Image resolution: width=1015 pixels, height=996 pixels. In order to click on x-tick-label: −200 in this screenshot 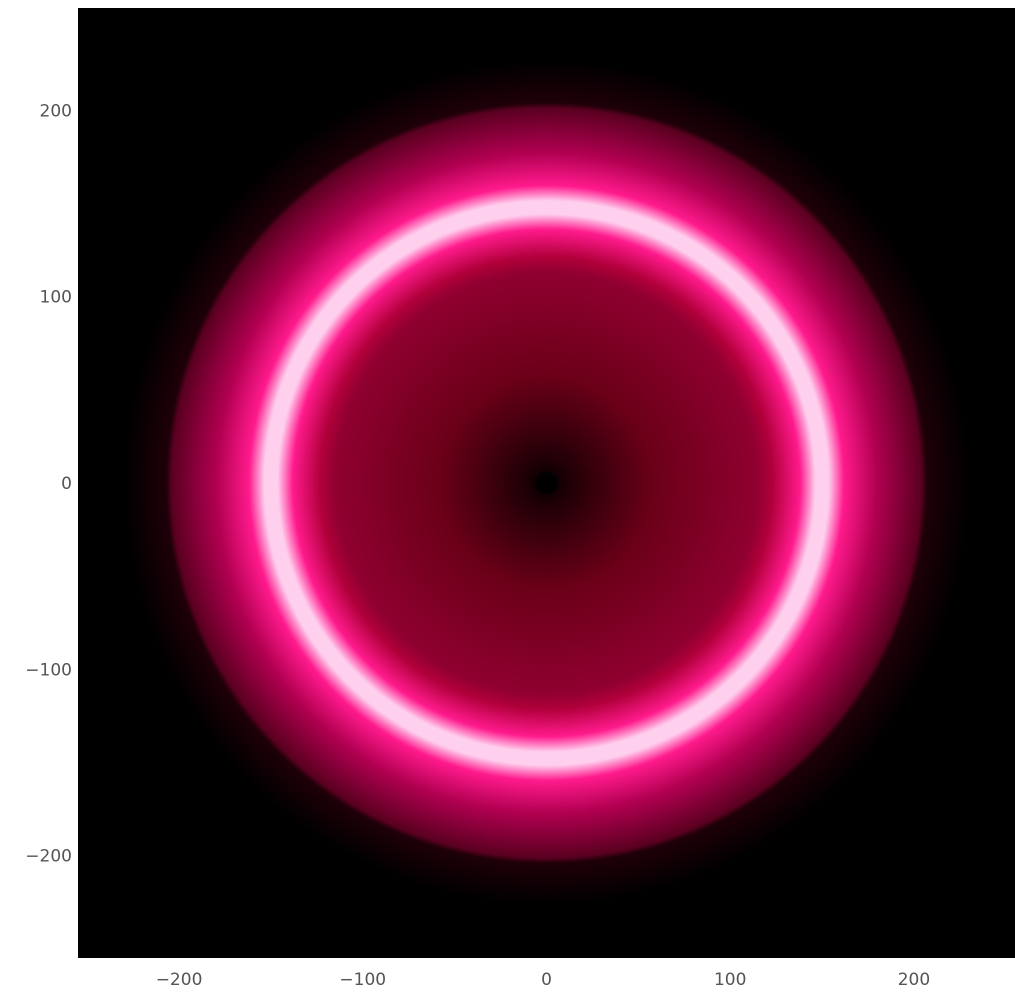, I will do `click(179, 980)`.